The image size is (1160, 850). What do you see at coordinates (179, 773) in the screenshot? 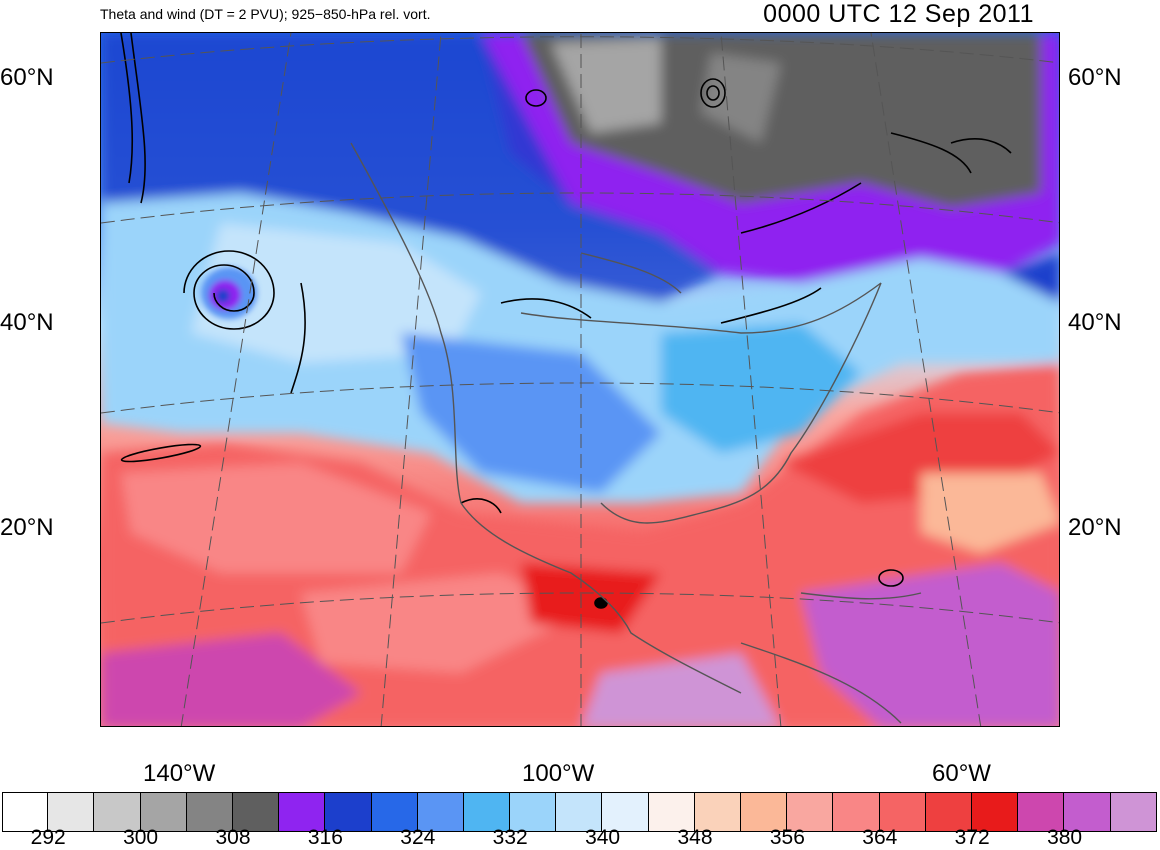
I see `lon-label-140w: 140°W` at bounding box center [179, 773].